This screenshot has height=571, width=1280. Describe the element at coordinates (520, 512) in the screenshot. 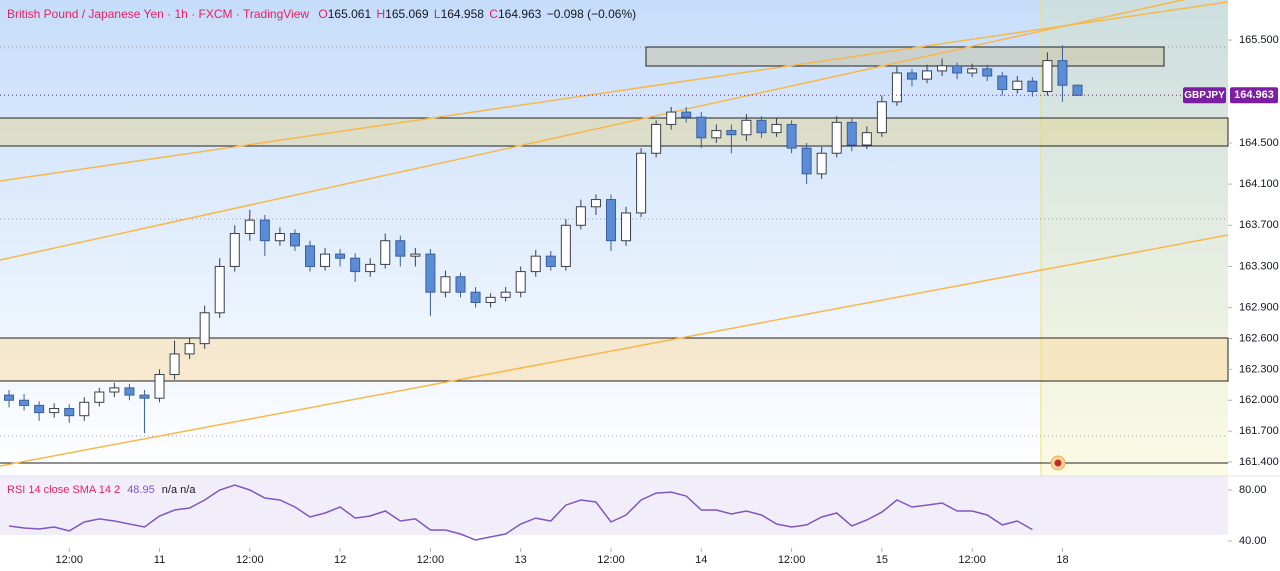

I see `rsi-line` at that location.